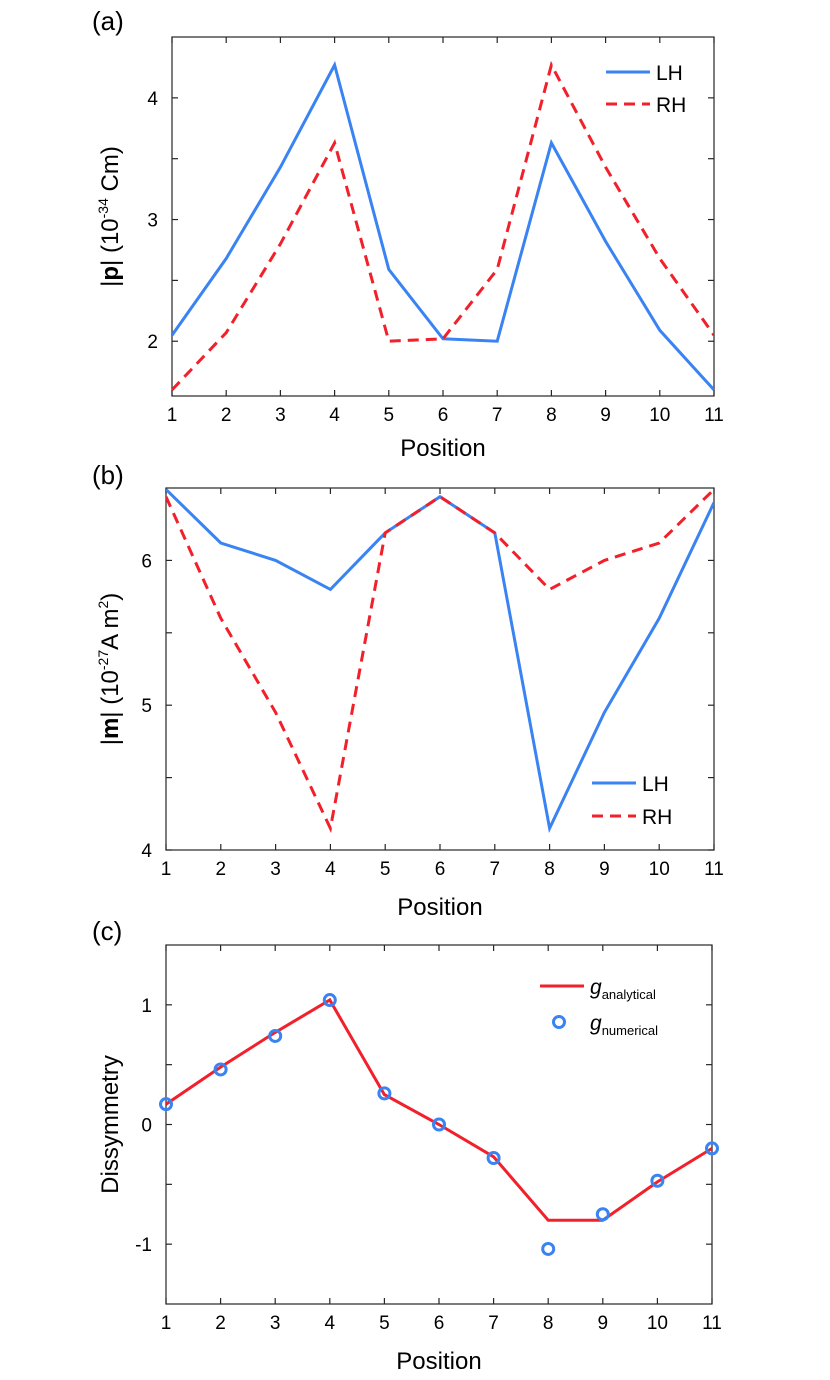 This screenshot has width=830, height=1380. Describe the element at coordinates (630, 1030) in the screenshot. I see `legend-label-sub: numerical` at that location.